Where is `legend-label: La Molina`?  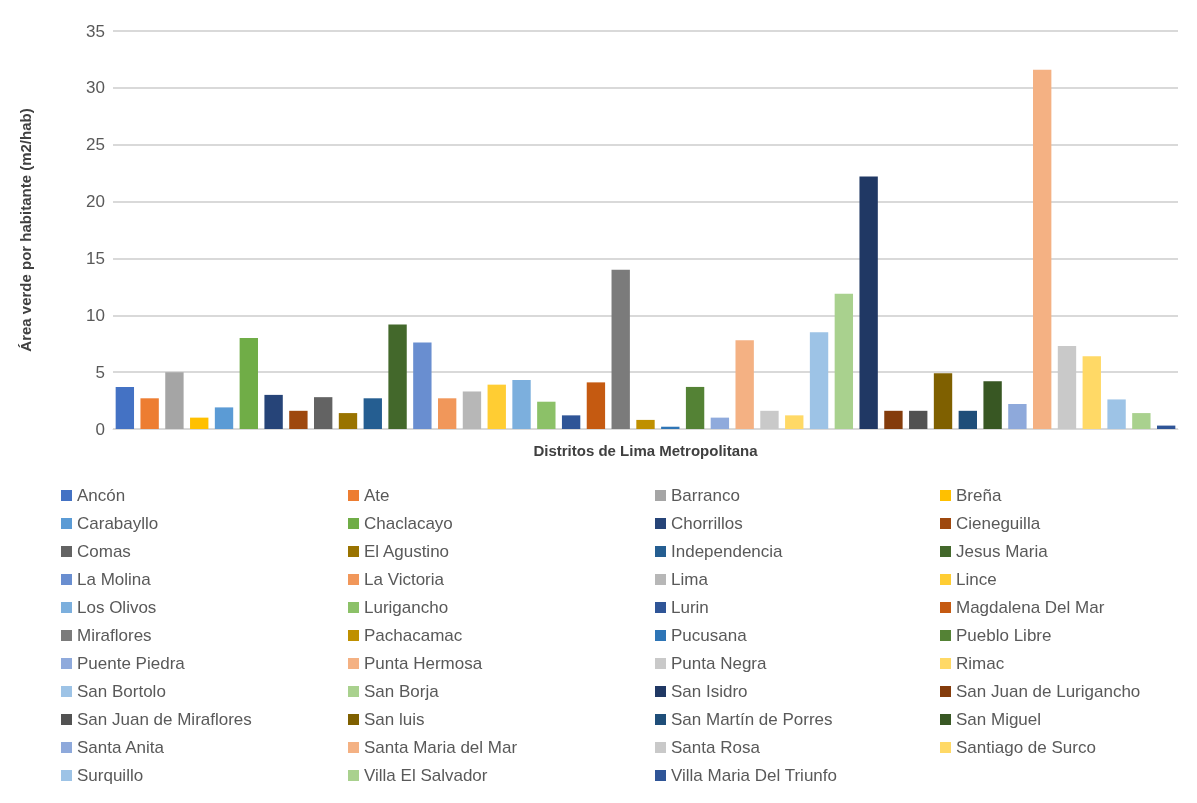
legend-label: La Molina is located at coordinates (114, 579).